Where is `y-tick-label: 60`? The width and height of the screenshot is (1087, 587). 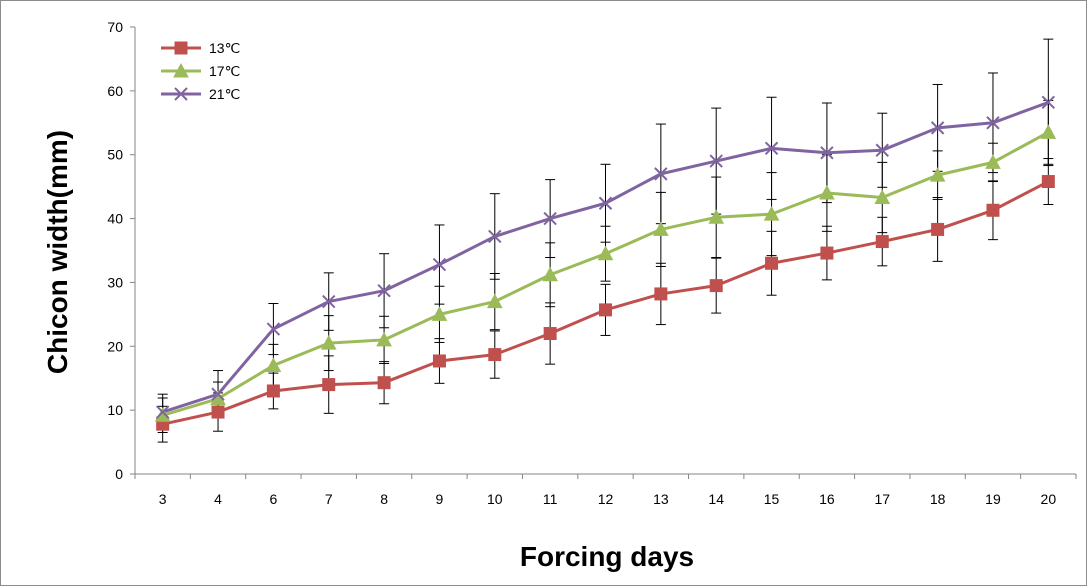
y-tick-label: 60 is located at coordinates (115, 91).